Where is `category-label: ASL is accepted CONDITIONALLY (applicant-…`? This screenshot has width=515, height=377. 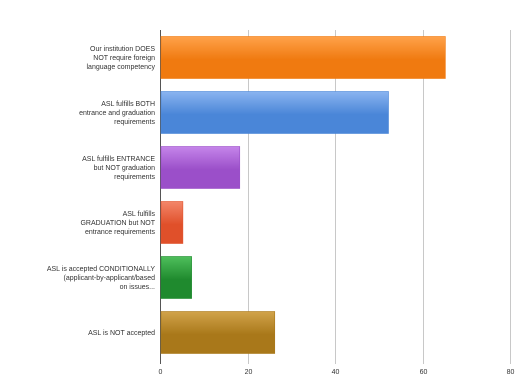 category-label: ASL is accepted CONDITIONALLY (applicant-… is located at coordinates (101, 278).